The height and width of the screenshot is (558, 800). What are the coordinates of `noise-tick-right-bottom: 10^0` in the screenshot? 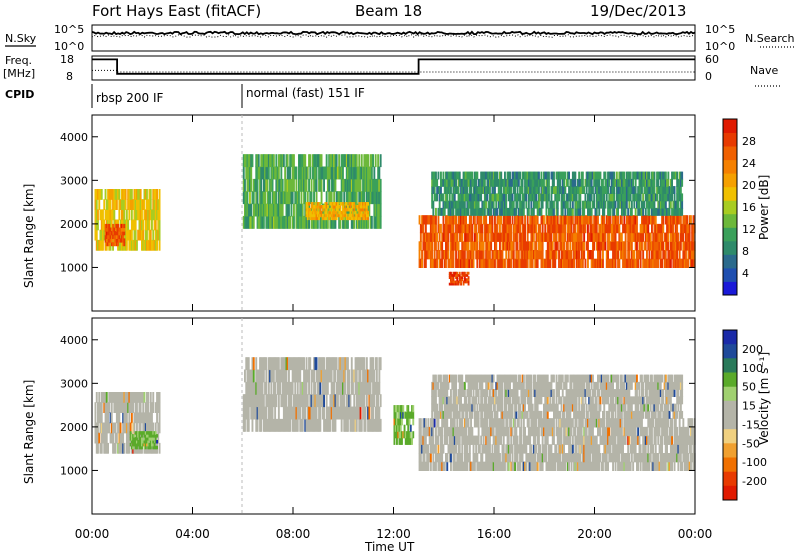 It's located at (720, 46).